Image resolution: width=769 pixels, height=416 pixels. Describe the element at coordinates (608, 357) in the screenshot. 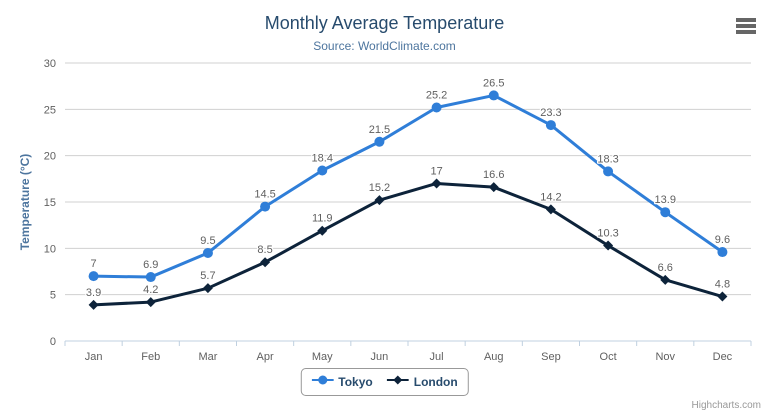

I see `x-tick-label: Oct` at that location.